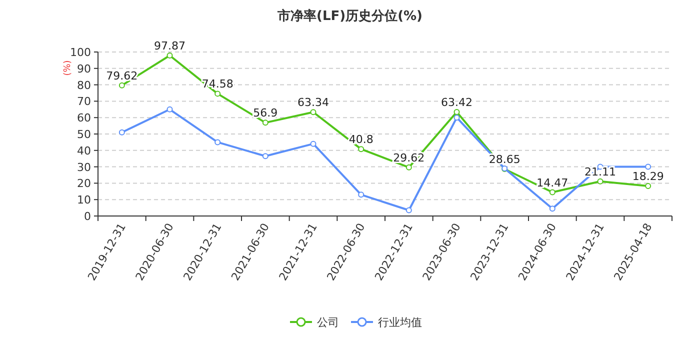 The image size is (700, 350). Describe the element at coordinates (122, 75) in the screenshot. I see `data-label: 79.62` at that location.